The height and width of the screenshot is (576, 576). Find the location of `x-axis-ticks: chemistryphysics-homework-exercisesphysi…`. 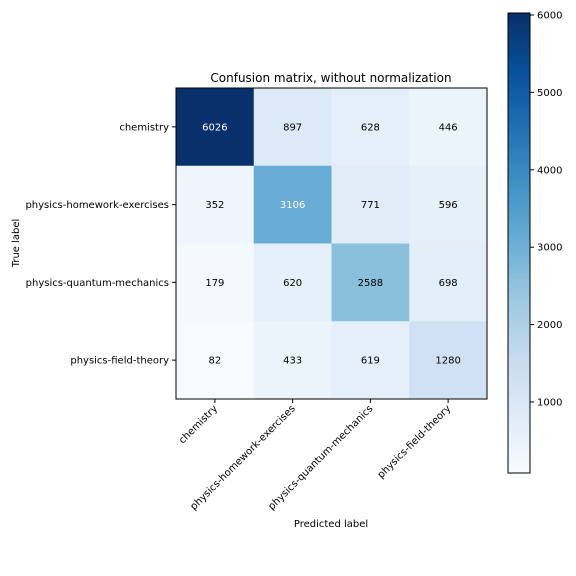

x-axis-ticks: chemistryphysics-homework-exercisesphysi… is located at coordinates (315, 456).